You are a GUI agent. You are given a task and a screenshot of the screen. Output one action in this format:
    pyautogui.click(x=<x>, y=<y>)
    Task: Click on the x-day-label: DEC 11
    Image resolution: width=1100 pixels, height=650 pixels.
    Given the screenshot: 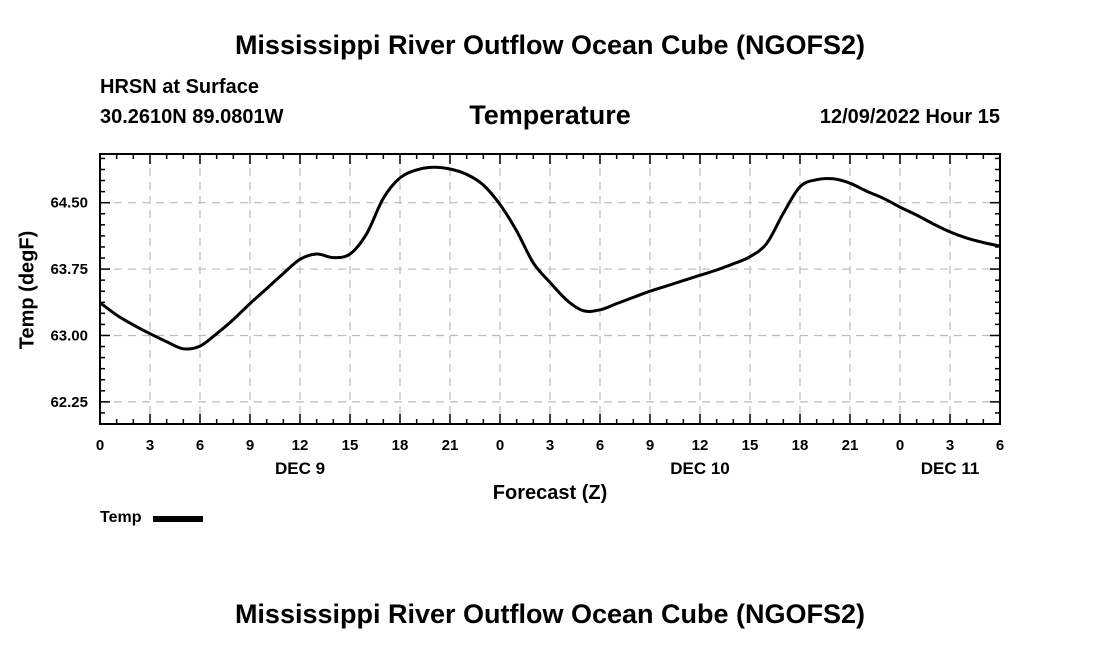 What is the action you would take?
    pyautogui.click(x=950, y=468)
    